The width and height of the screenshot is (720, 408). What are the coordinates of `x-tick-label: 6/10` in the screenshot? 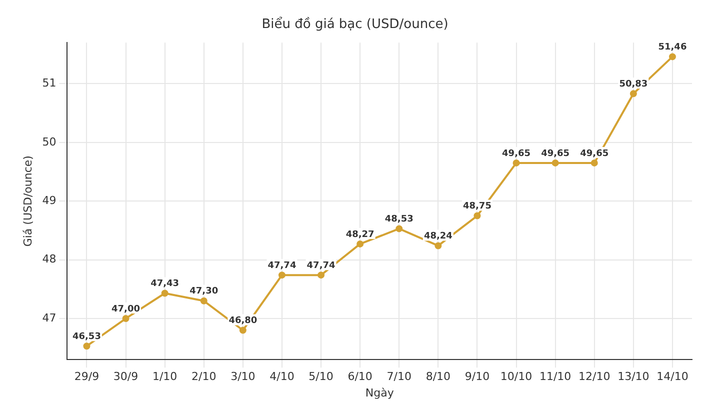 It's located at (360, 377).